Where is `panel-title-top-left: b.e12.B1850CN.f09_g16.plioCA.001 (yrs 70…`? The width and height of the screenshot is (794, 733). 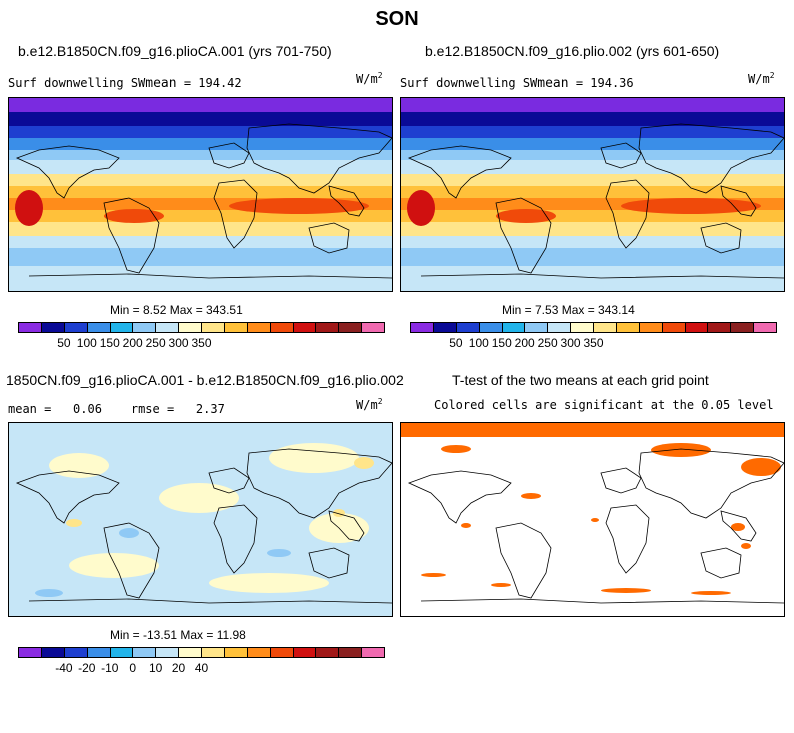 panel-title-top-left: b.e12.B1850CN.f09_g16.plioCA.001 (yrs 70… is located at coordinates (175, 51).